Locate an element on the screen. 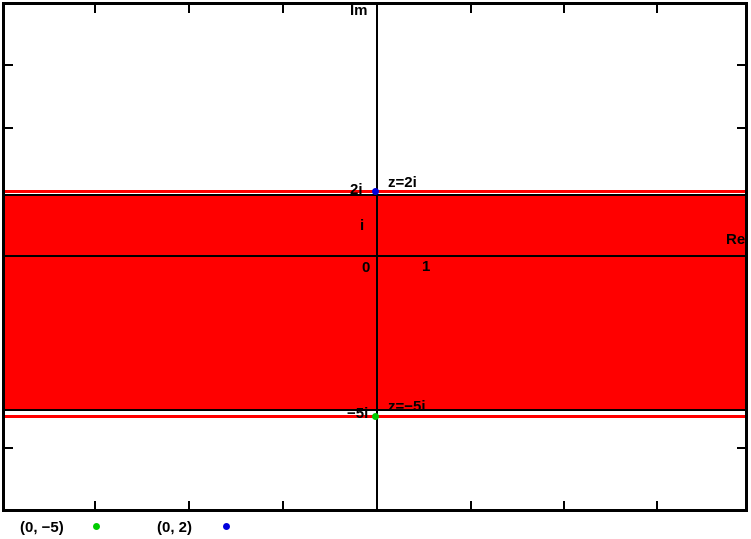 The height and width of the screenshot is (539, 751). annotation-z-equals-2i: z=2i is located at coordinates (402, 182).